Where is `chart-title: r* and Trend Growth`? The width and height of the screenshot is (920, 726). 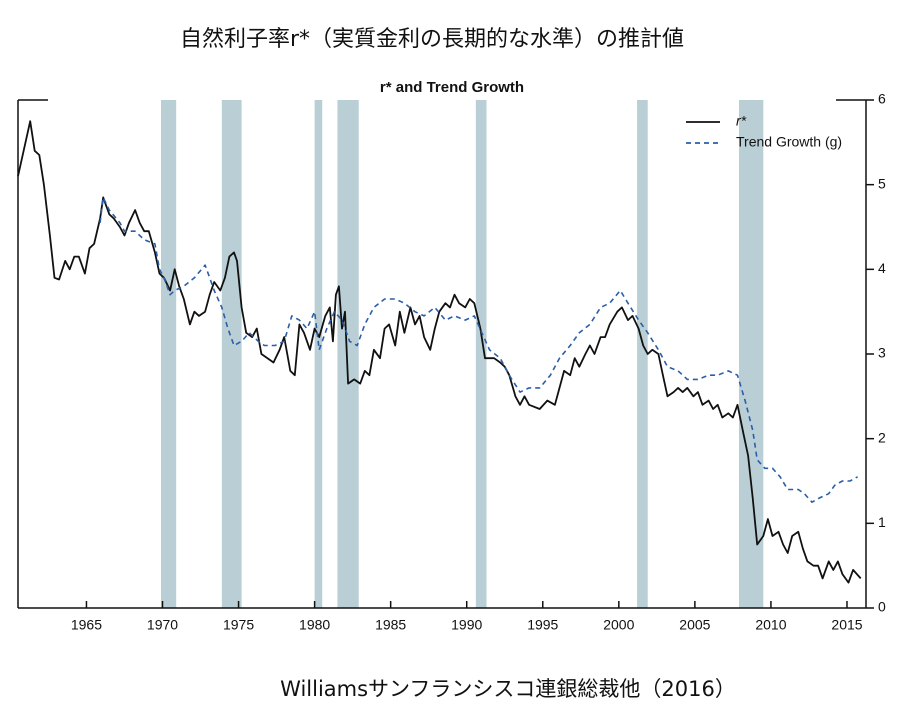
chart-title: r* and Trend Growth is located at coordinates (452, 87).